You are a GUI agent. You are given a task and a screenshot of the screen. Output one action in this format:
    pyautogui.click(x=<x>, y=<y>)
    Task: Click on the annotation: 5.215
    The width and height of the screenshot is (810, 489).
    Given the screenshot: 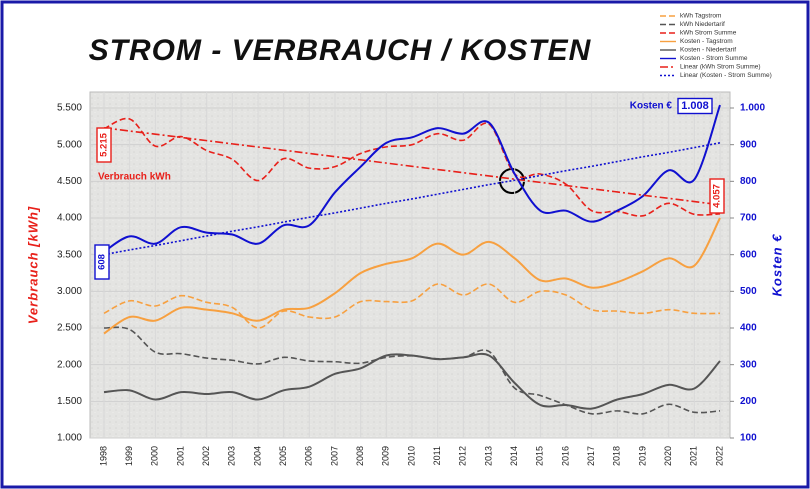 What is the action you would take?
    pyautogui.click(x=104, y=144)
    